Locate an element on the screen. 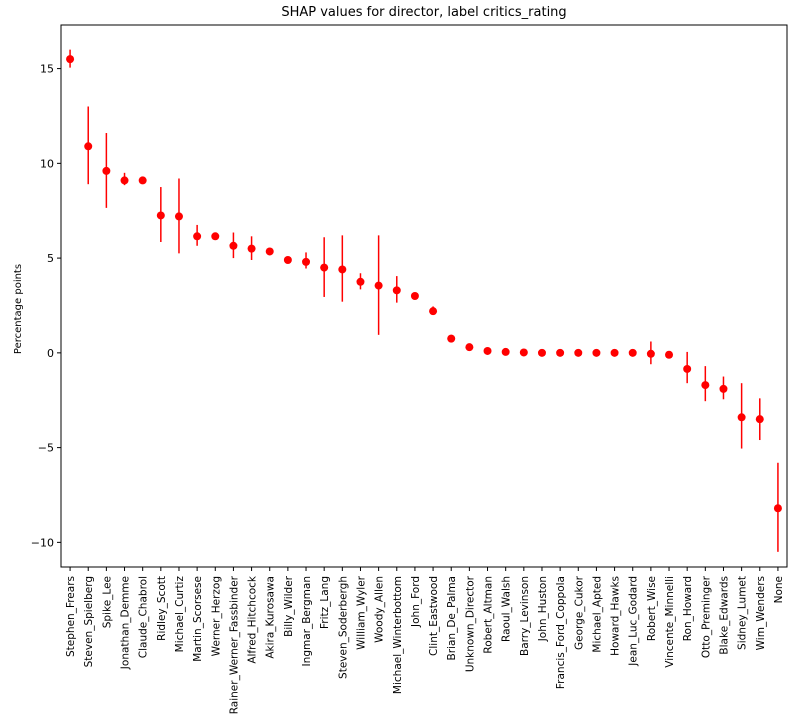 This screenshot has width=800, height=727. x-tick-label: Rainer_Werner_Fassbinder is located at coordinates (234, 644).